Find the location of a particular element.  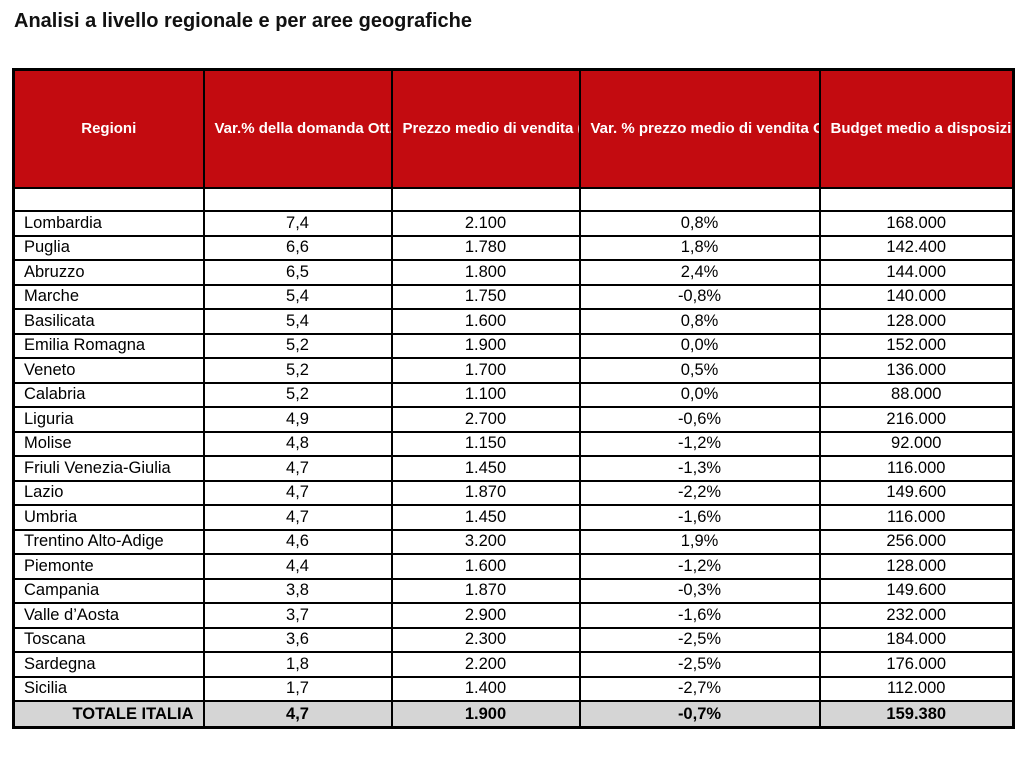

cell-prezzo-medio: 2.100 is located at coordinates (485, 223).